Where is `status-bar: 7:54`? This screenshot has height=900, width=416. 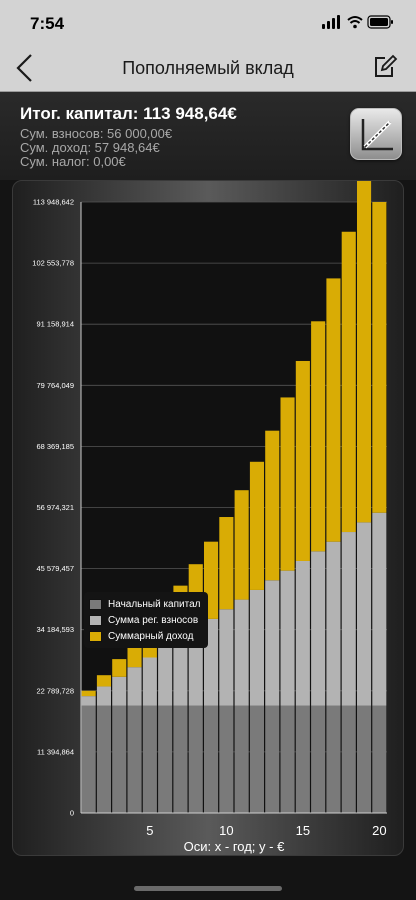 status-bar: 7:54 is located at coordinates (208, 22).